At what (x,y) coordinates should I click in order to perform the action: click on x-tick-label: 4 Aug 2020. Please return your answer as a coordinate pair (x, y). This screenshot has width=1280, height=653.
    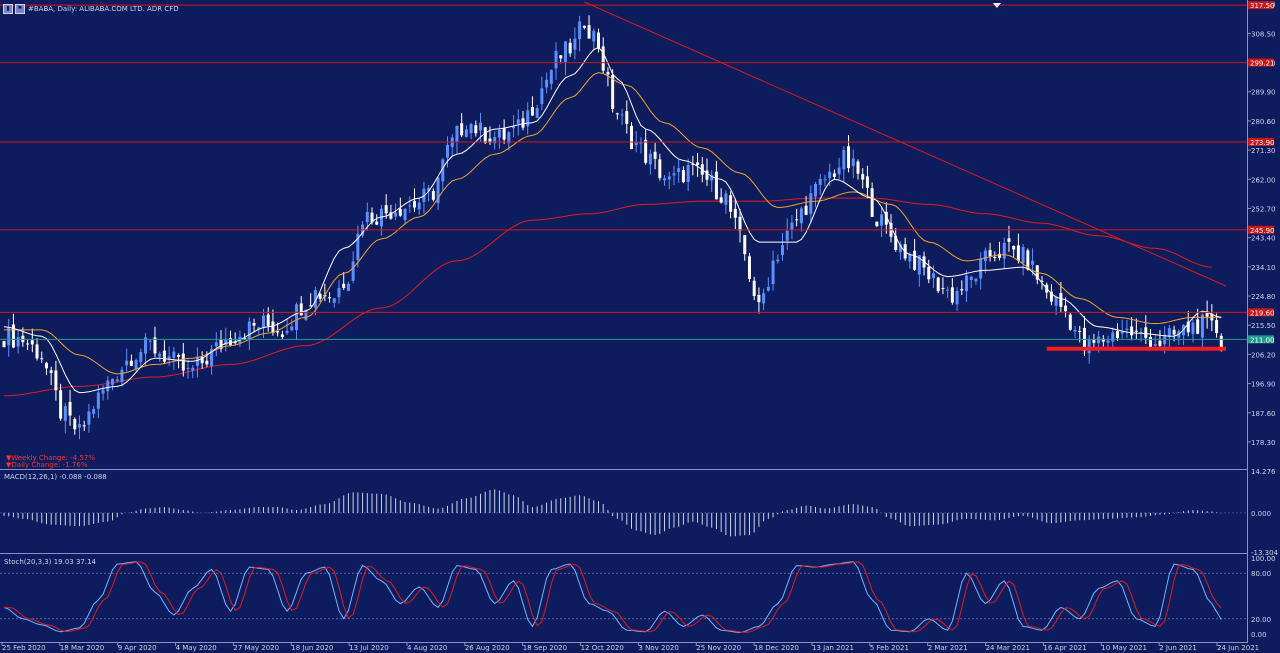
    Looking at the image, I should click on (427, 648).